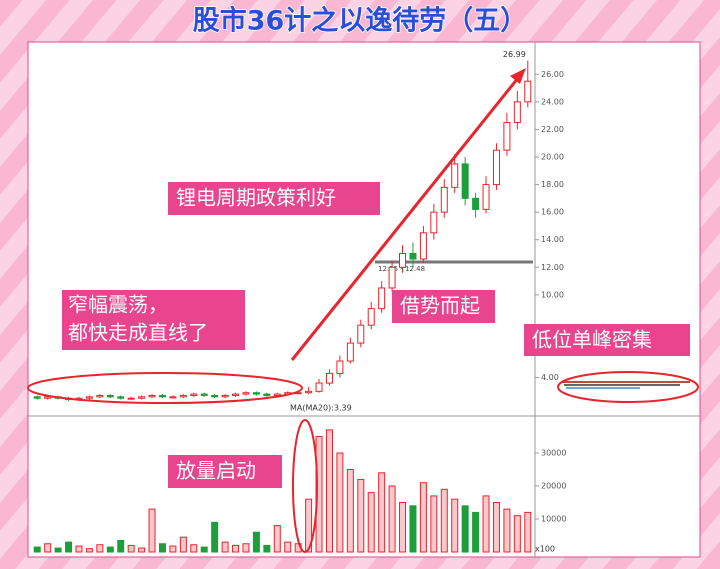 The image size is (720, 569). Describe the element at coordinates (592, 340) in the screenshot. I see `annotation-text: 低位单峰密集` at that location.